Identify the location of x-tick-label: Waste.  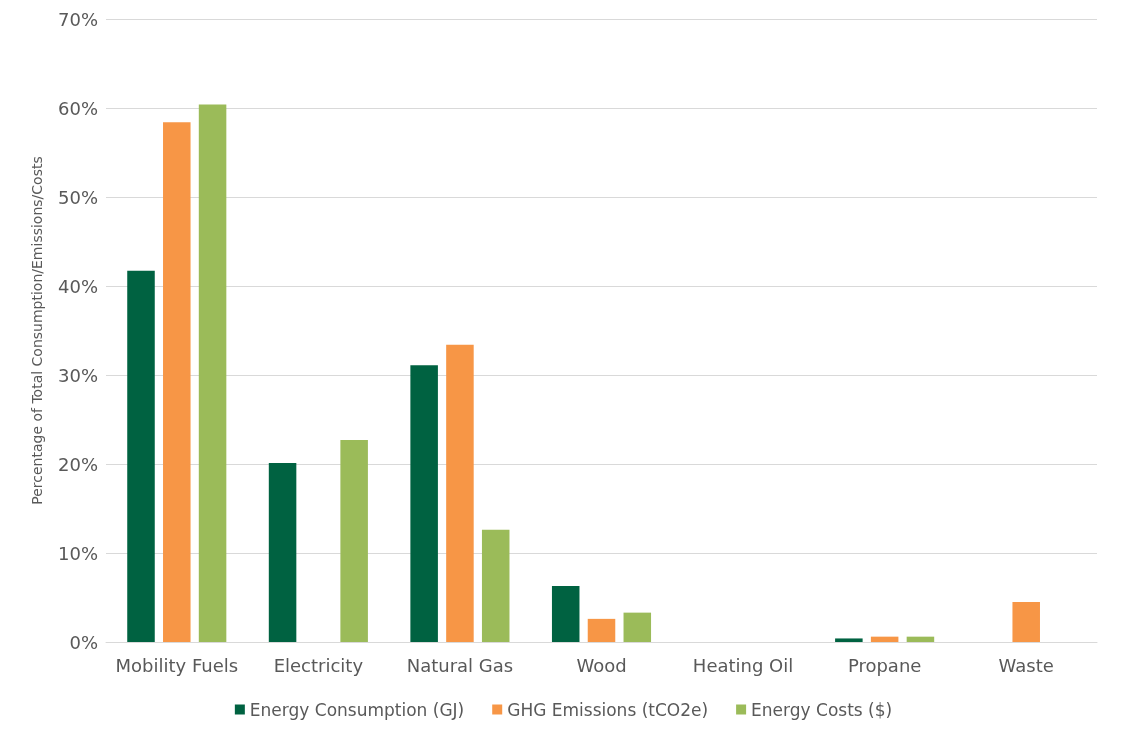
(1026, 665).